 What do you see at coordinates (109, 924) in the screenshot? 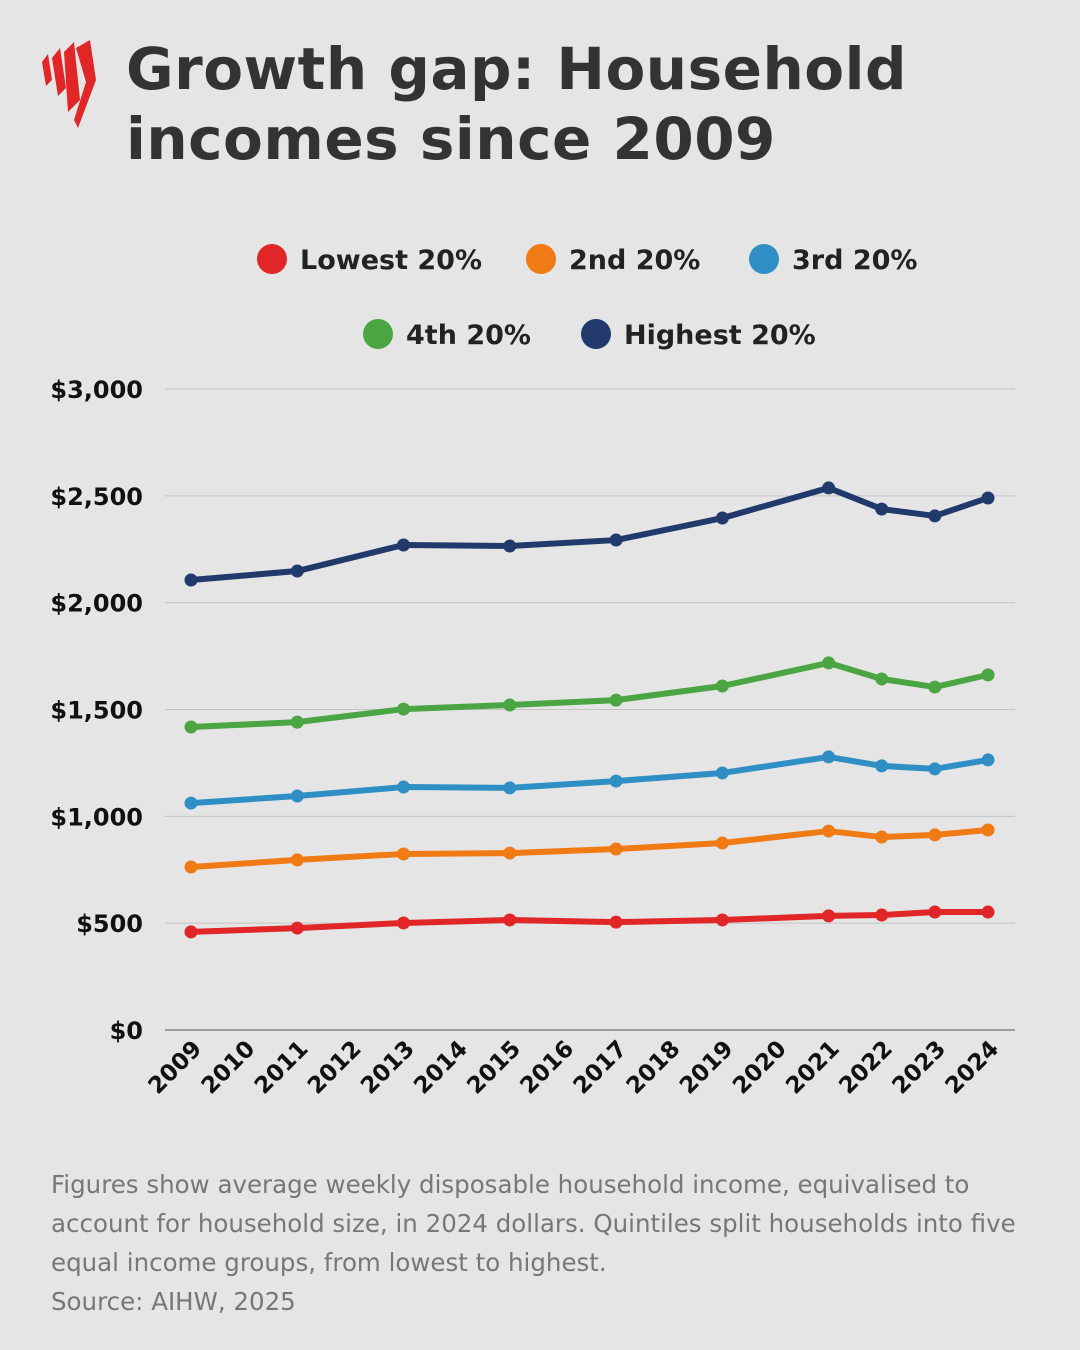
I see `y-tick-label: $500` at bounding box center [109, 924].